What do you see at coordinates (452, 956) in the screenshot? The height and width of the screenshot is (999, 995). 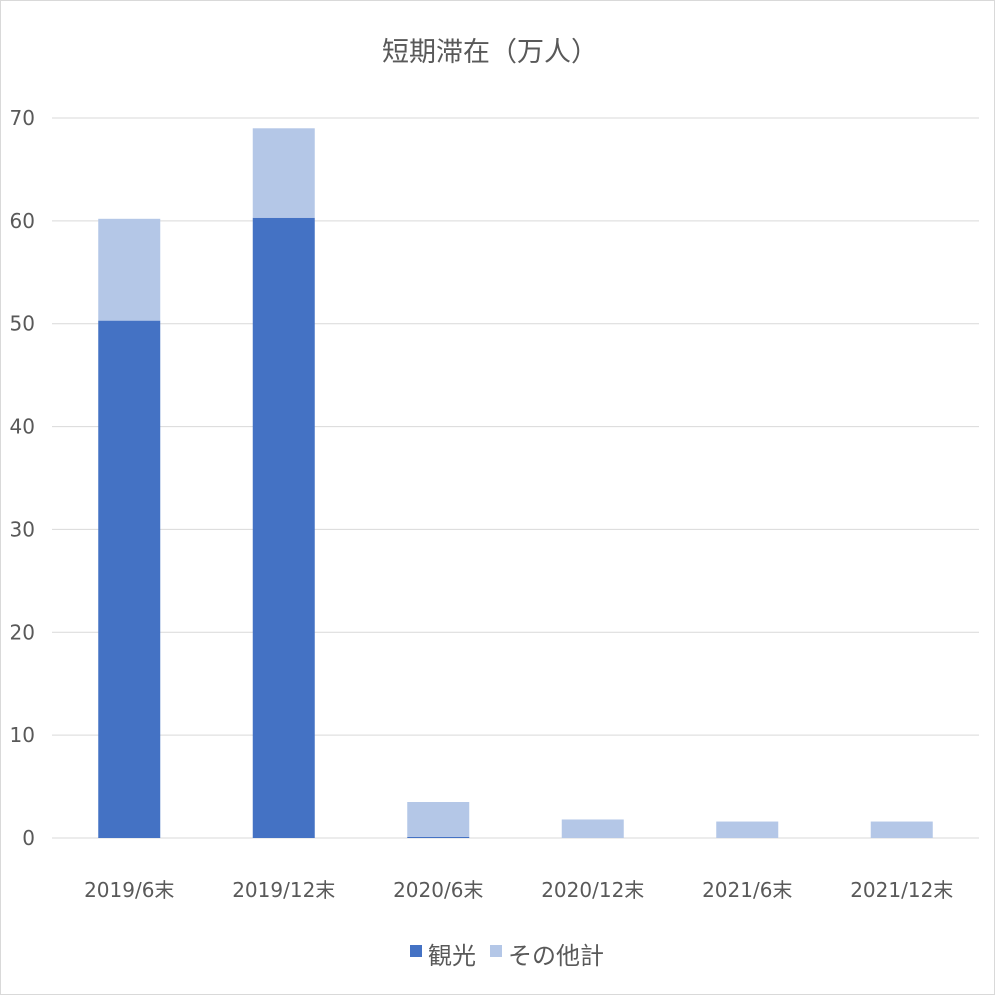 I see `legend-label-kanko: 観光` at bounding box center [452, 956].